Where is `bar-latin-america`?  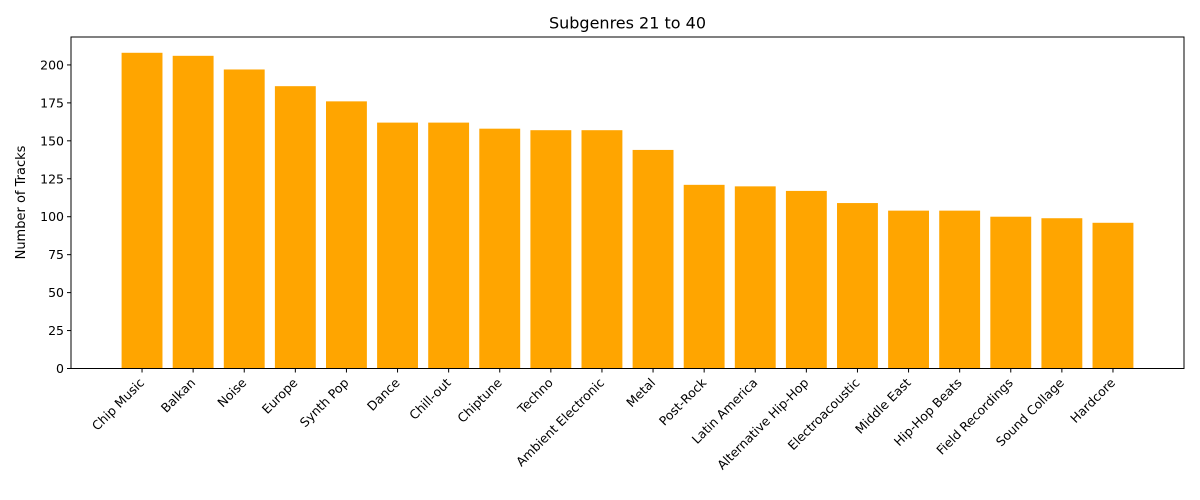 bar-latin-america is located at coordinates (755, 277).